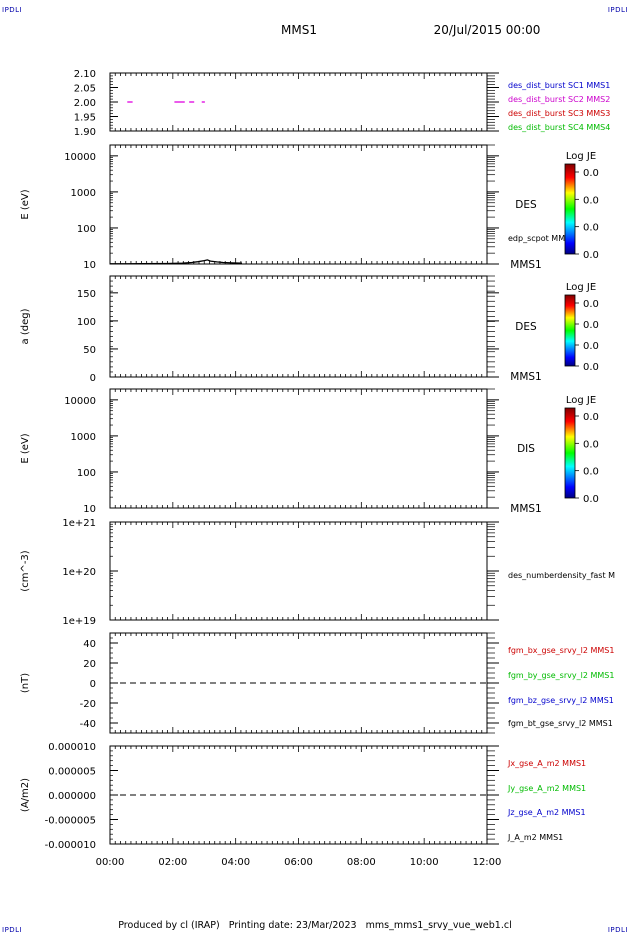 The image size is (630, 938). What do you see at coordinates (561, 700) in the screenshot?
I see `legend-entry: fgm_bz_gse_srvy_l2 MMS1` at bounding box center [561, 700].